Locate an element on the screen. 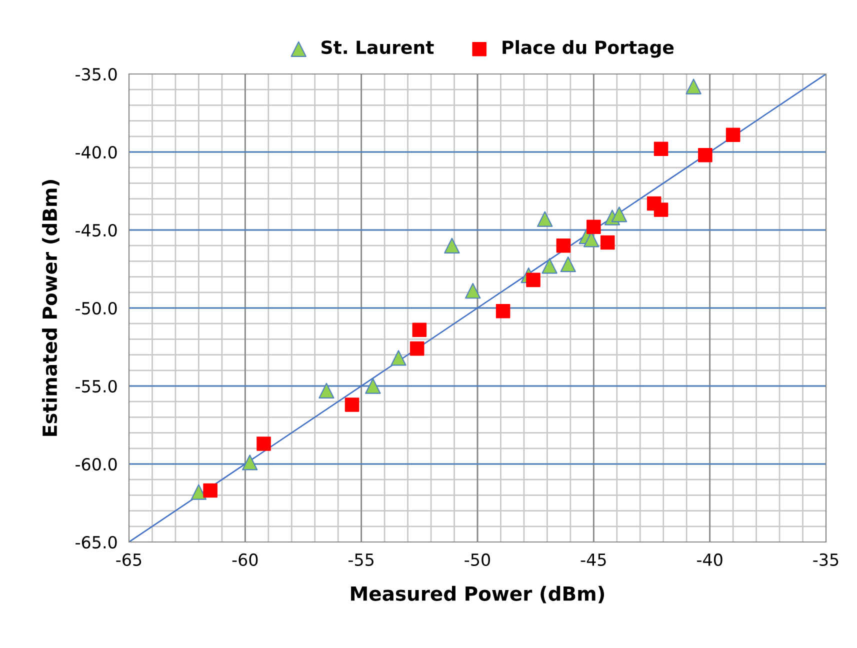  x-tick-label: -40 is located at coordinates (709, 559).